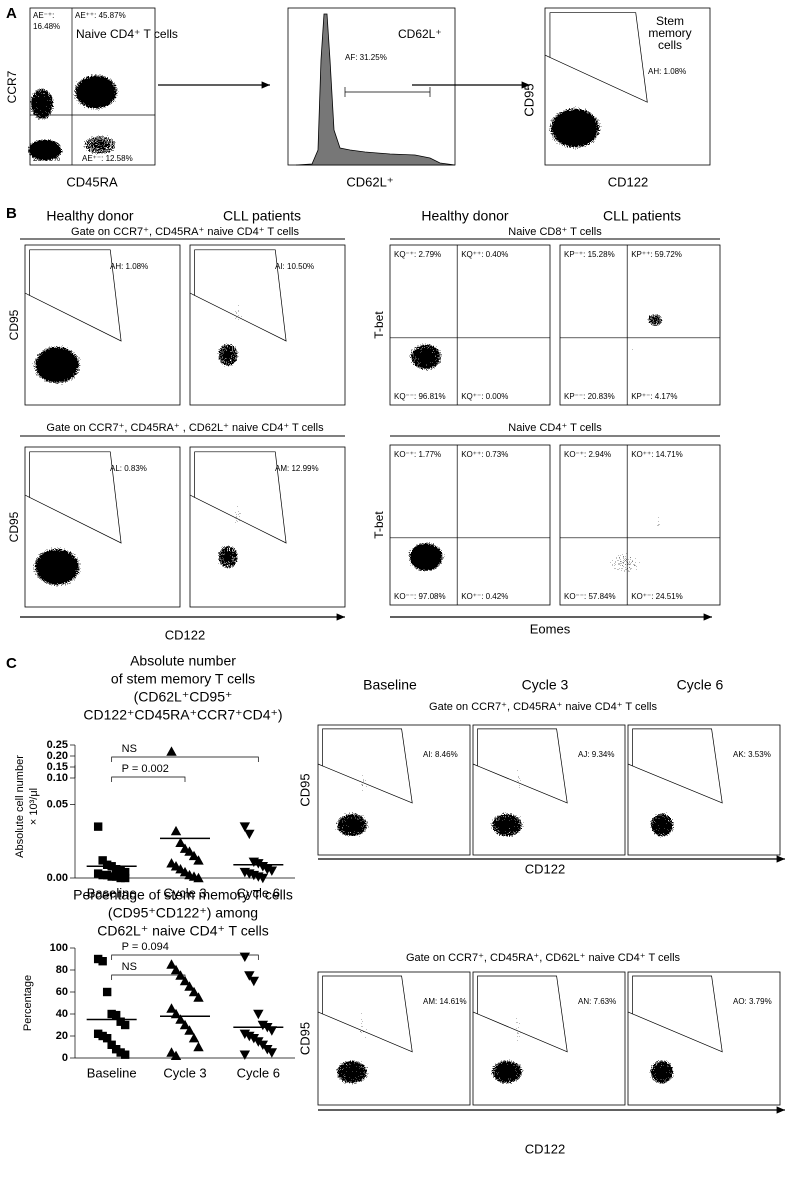  What do you see at coordinates (62, 992) in the screenshot?
I see `y-tick-label: 60` at bounding box center [62, 992].